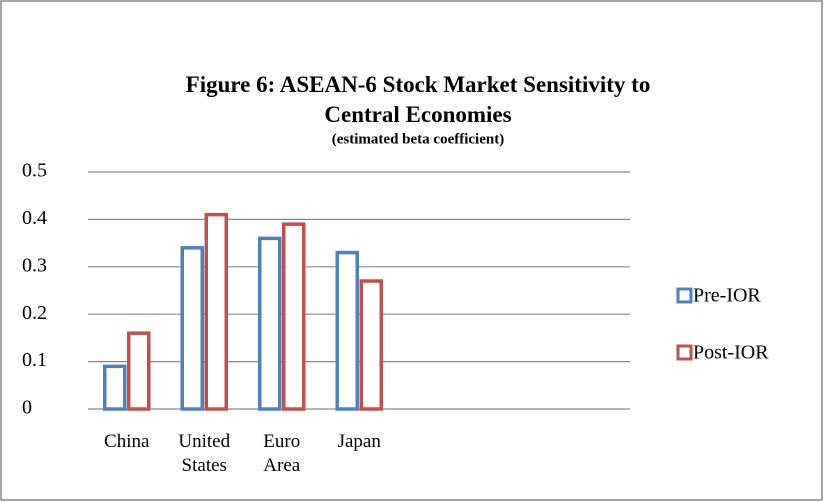  Describe the element at coordinates (418, 139) in the screenshot. I see `chart-subtitle: (estimated beta coefficient)` at that location.